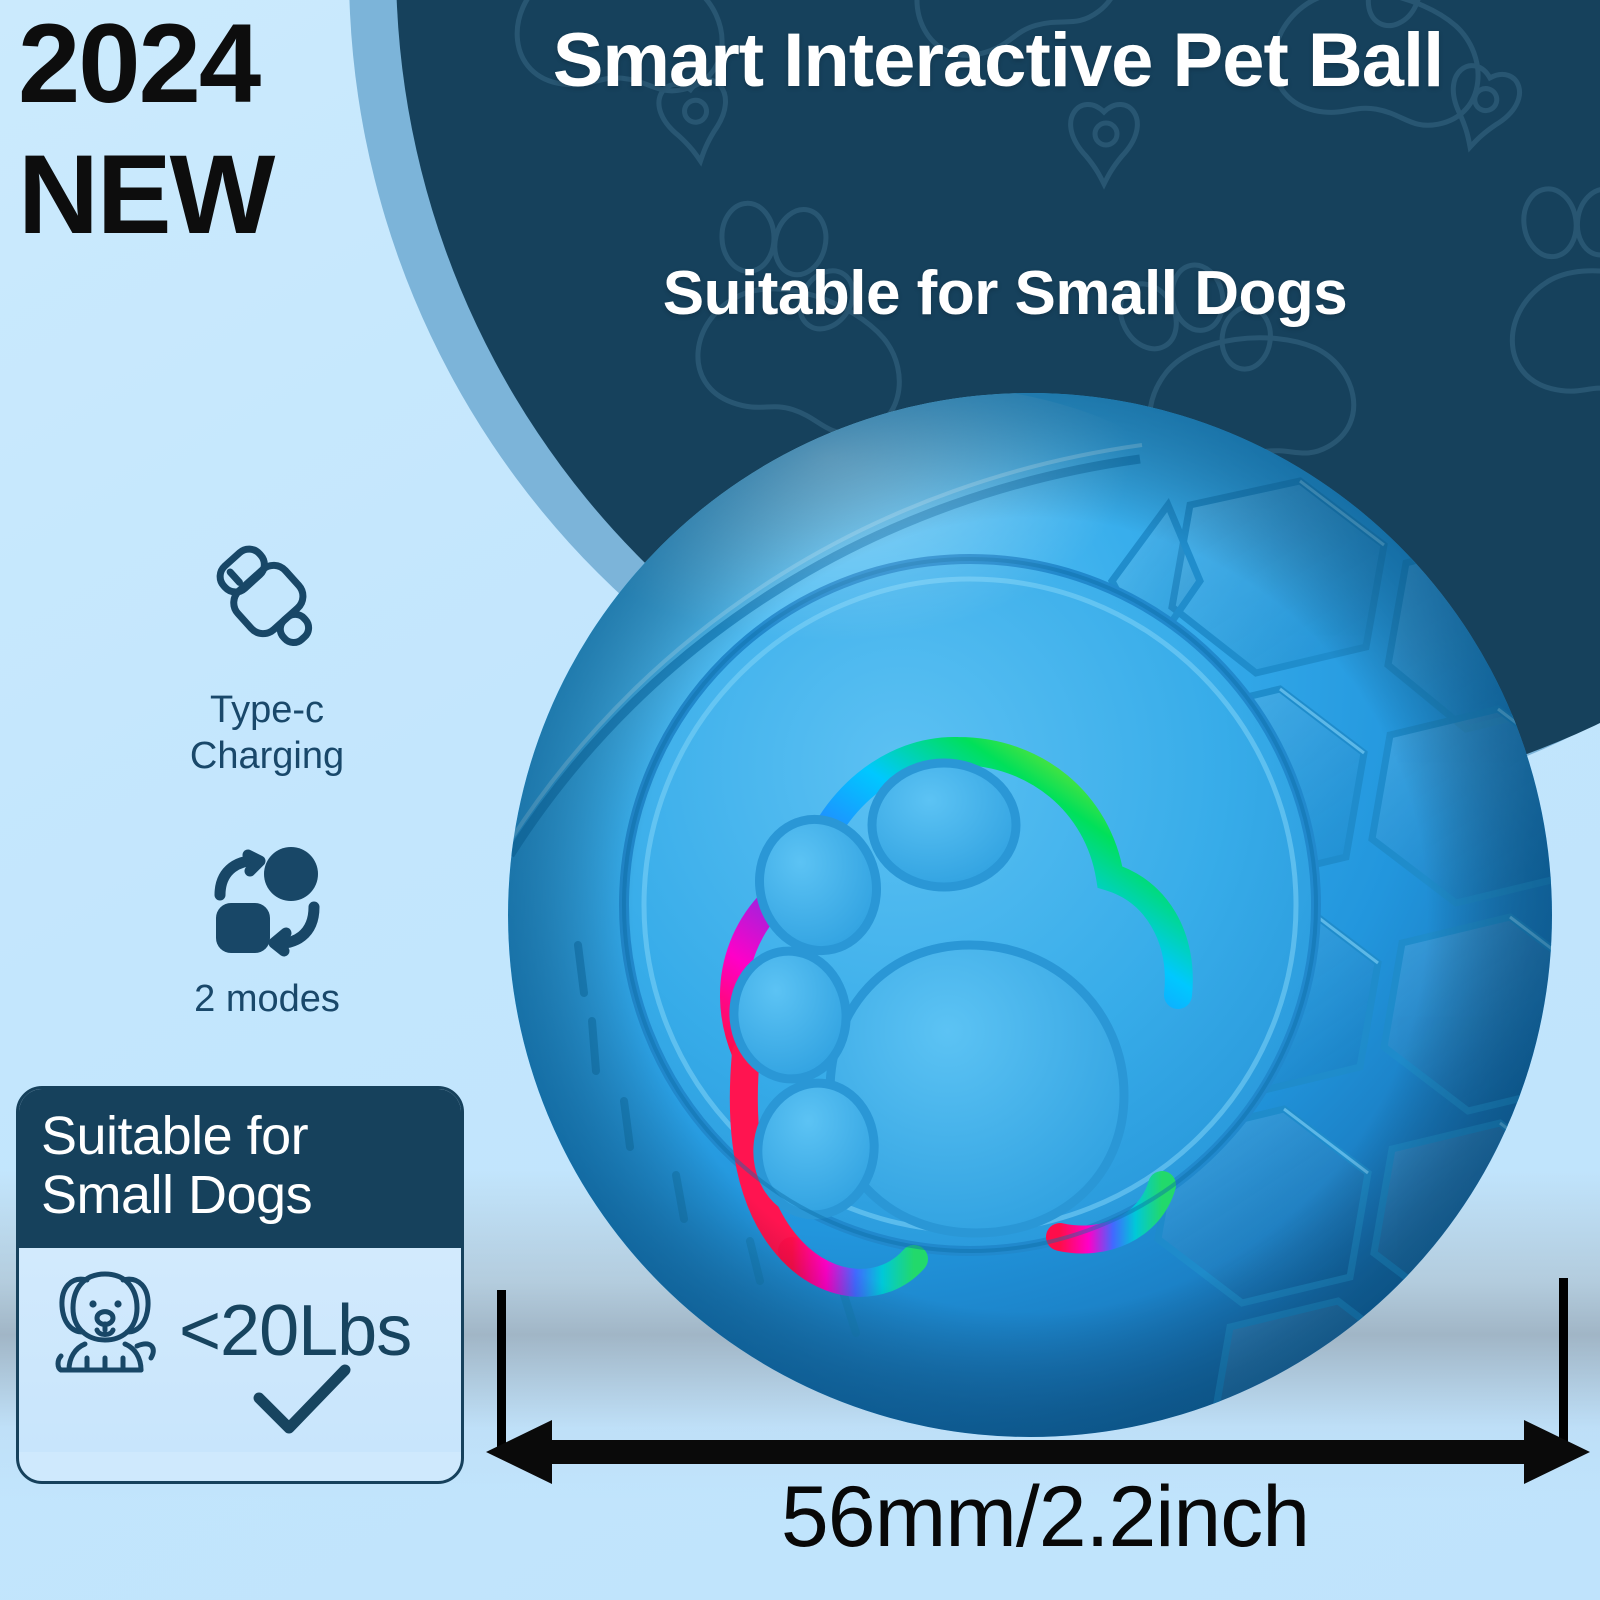  I want to click on feature-label: 2 modes, so click(267, 999).